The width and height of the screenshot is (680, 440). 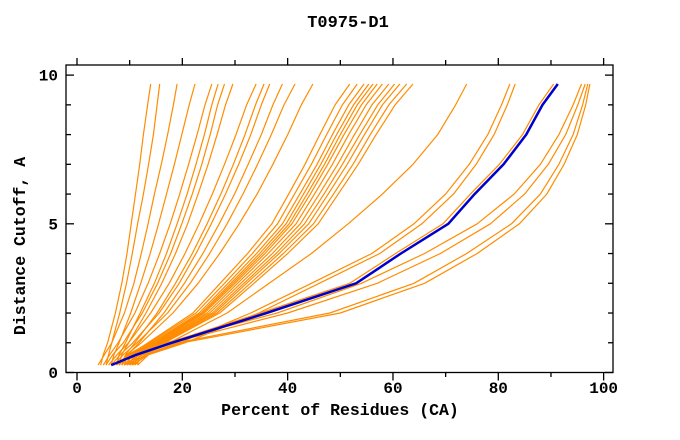 I want to click on y-tick-label: 10, so click(x=48, y=77).